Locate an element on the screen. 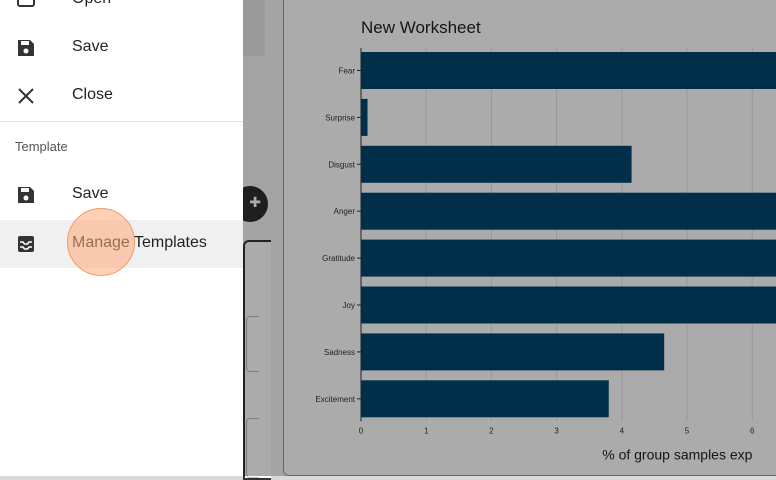 This screenshot has width=776, height=480. menu-item-save: Save is located at coordinates (121, 48).